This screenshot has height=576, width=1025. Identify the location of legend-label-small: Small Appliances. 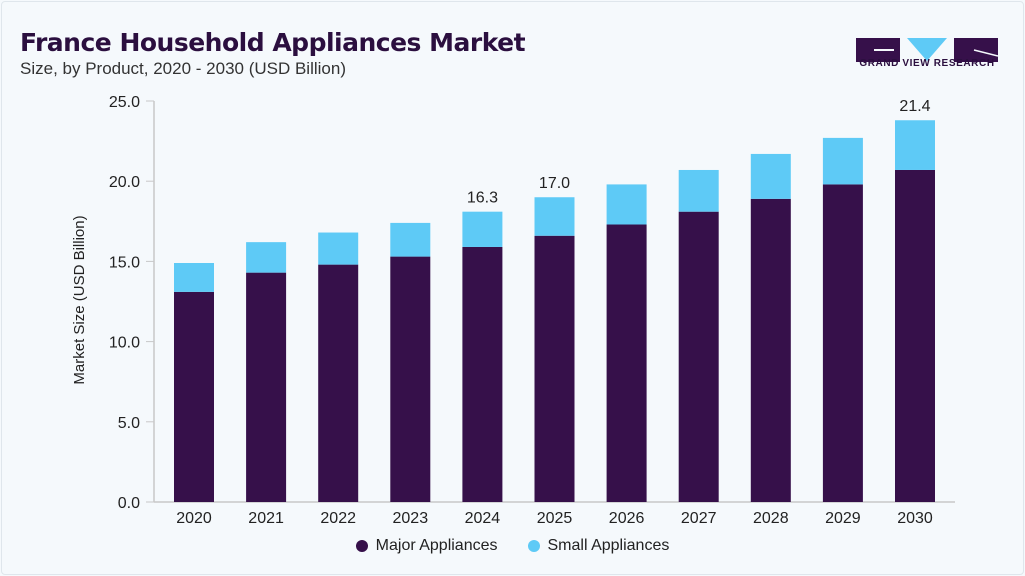
(608, 545).